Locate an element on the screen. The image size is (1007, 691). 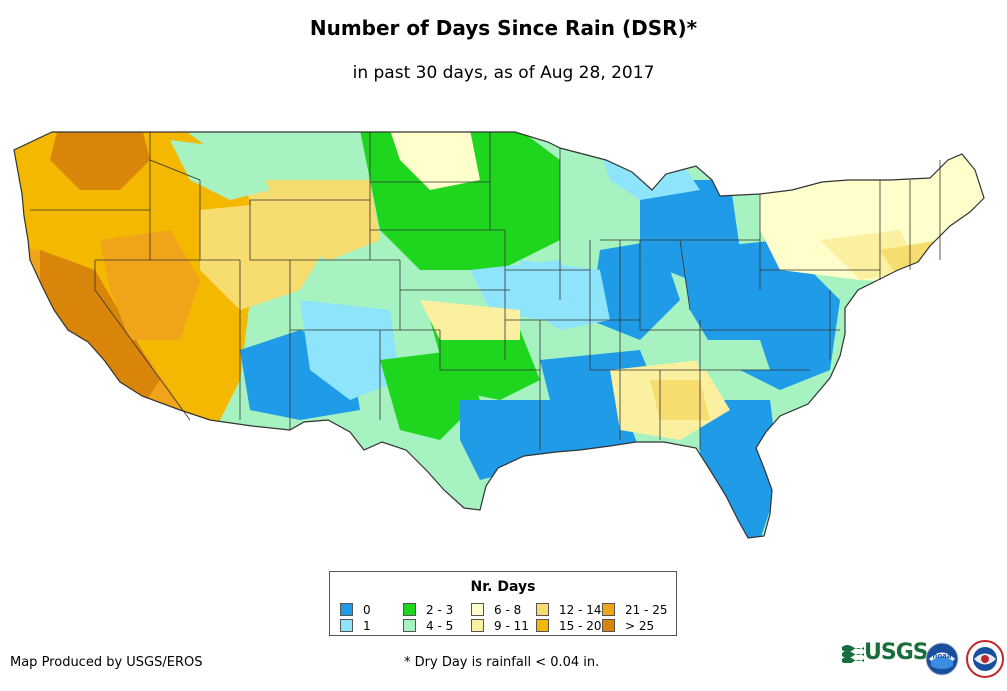
legend-item-3: 4 - 5 is located at coordinates (428, 625).